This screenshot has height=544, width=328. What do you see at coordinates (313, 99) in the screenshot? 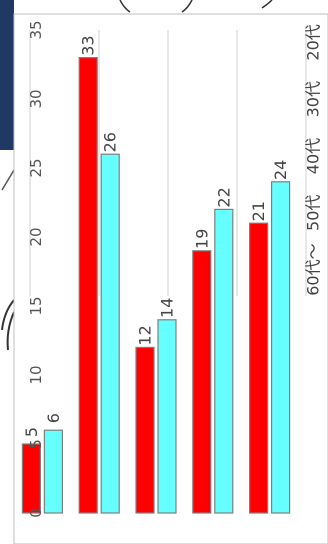
I see `category-label: 30代` at bounding box center [313, 99].